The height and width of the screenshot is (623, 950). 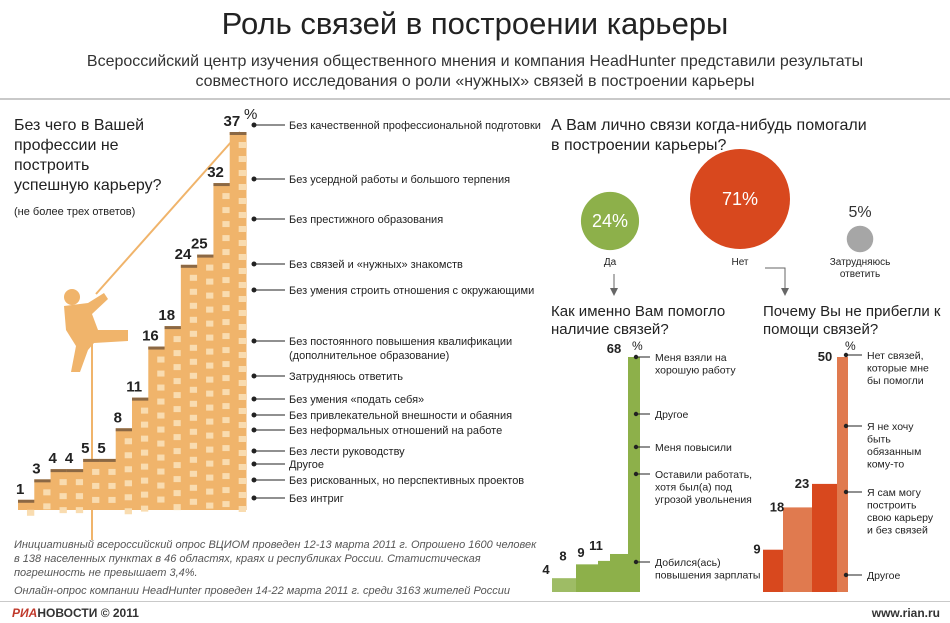 What do you see at coordinates (36, 468) in the screenshot?
I see `stair-value-label: 3` at bounding box center [36, 468].